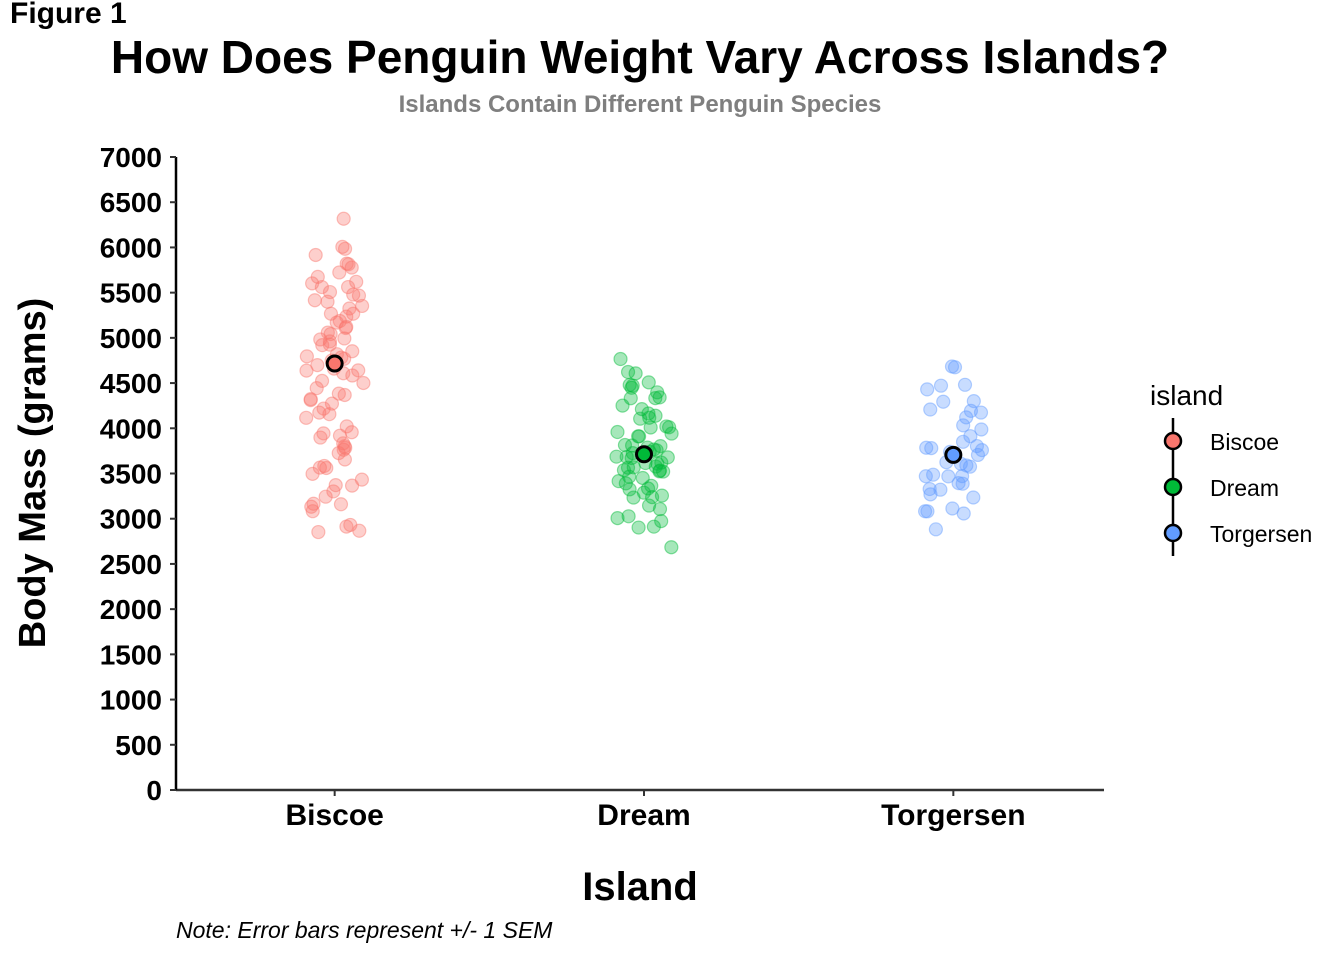 The width and height of the screenshot is (1344, 960). What do you see at coordinates (1261, 534) in the screenshot?
I see `legend-label-torgersen: Torgersen` at bounding box center [1261, 534].